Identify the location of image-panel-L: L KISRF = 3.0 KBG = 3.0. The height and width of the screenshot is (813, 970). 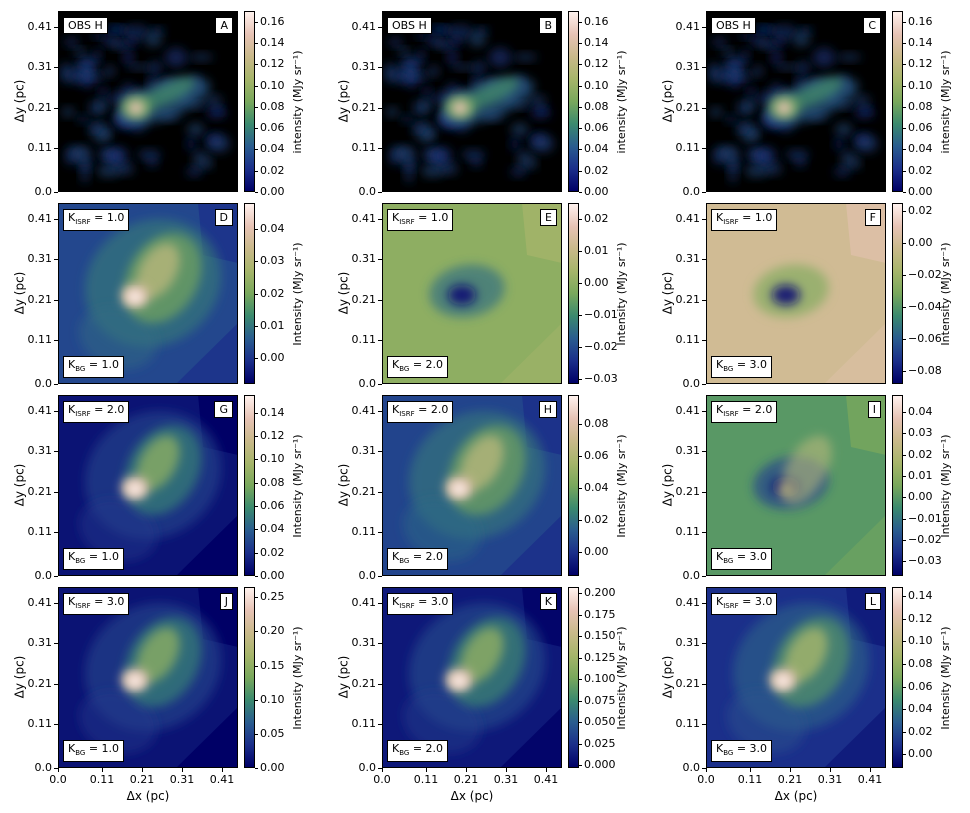
(796, 677).